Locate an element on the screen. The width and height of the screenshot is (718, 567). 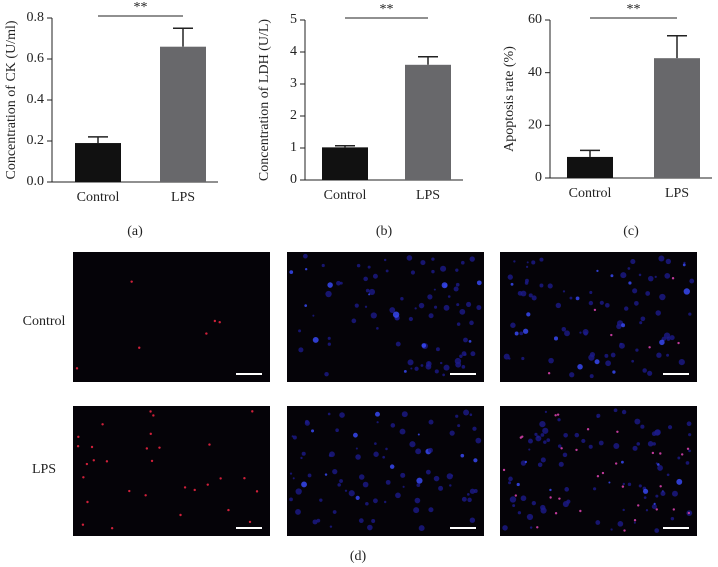
micrograph is located at coordinates (171, 471).